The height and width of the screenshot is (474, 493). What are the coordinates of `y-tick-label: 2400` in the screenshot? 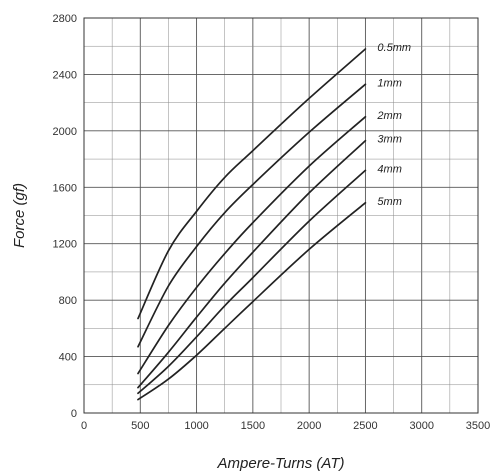 It's located at (65, 75).